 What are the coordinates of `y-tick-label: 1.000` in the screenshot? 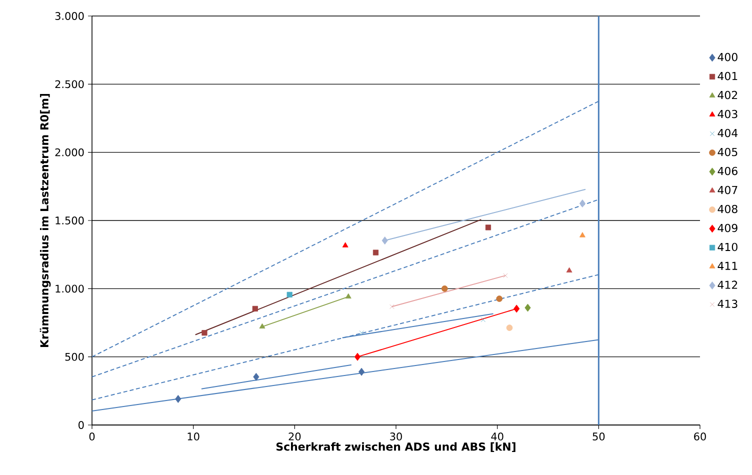 It's located at (70, 288).